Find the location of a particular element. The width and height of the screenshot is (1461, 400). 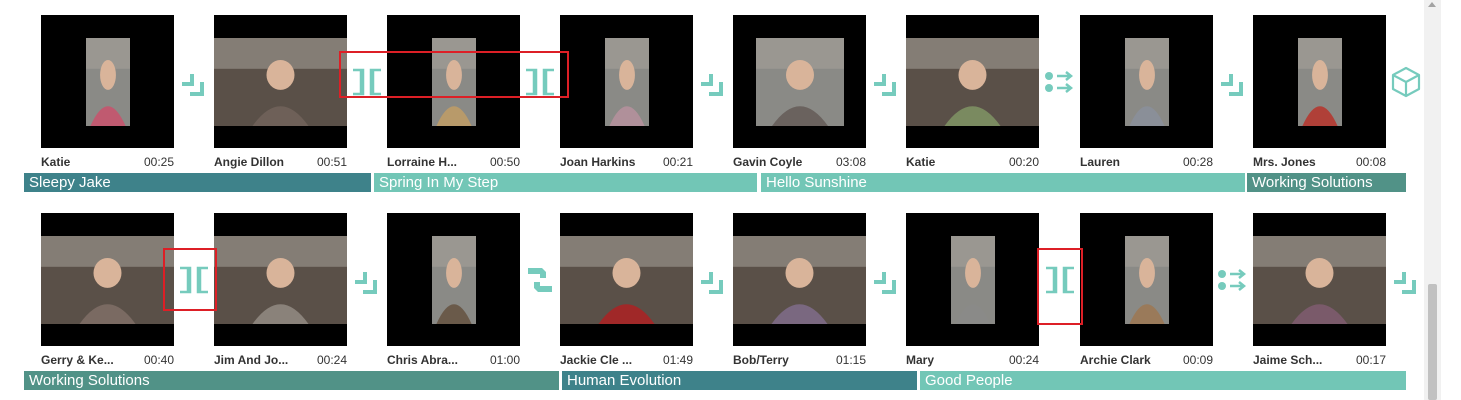

window-edge is located at coordinates (1451, 200).